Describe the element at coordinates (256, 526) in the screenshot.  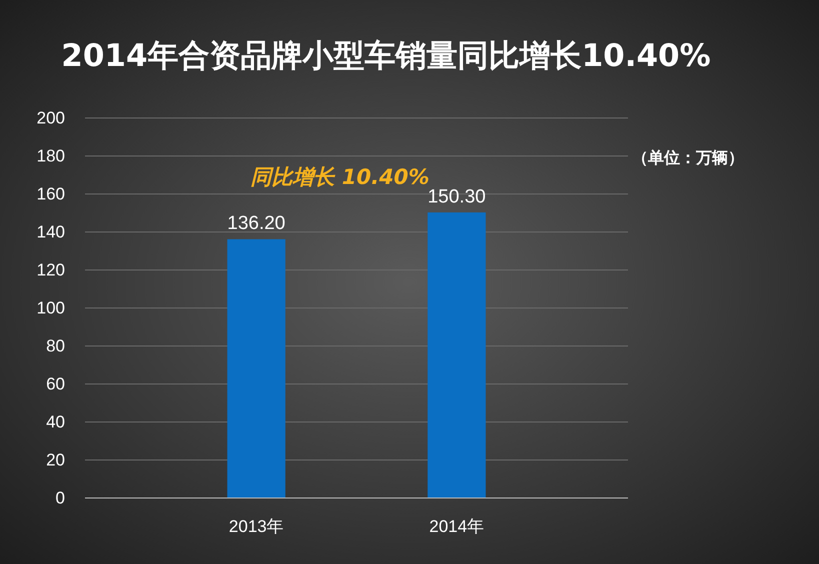
I see `x-tick-label: 2013年` at that location.